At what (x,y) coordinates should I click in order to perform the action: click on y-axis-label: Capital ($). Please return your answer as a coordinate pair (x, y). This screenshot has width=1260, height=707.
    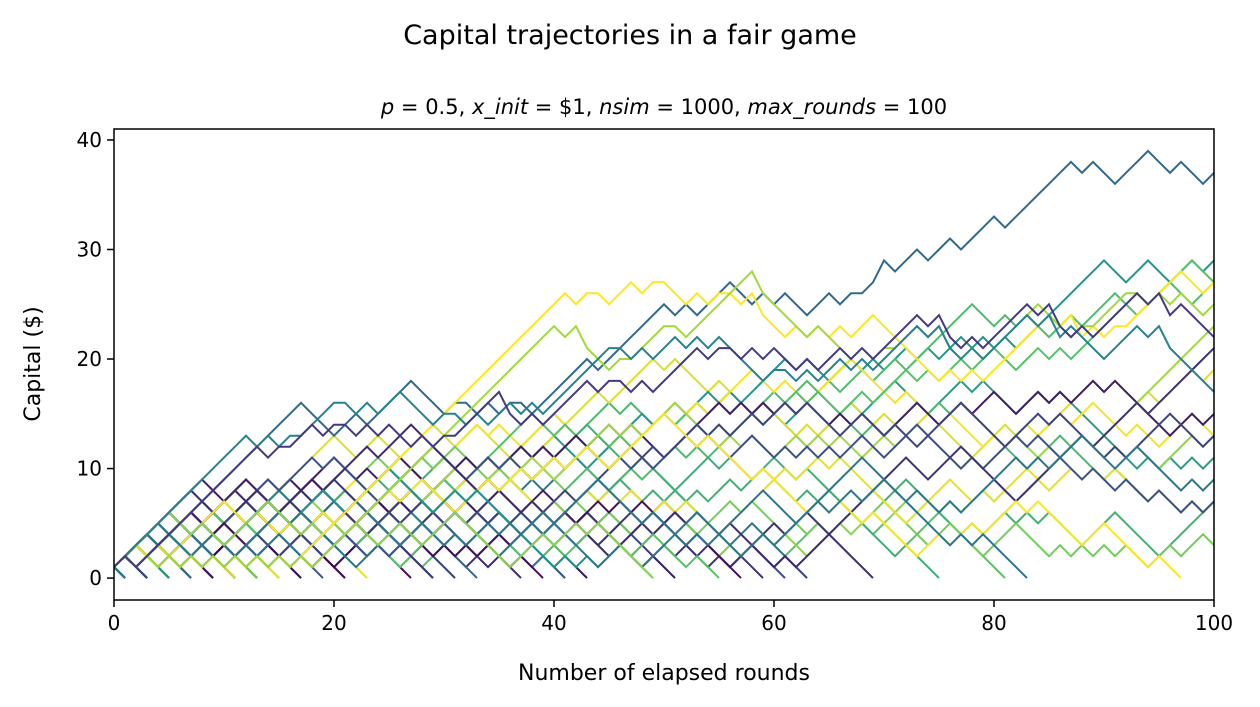
    Looking at the image, I should click on (33, 363).